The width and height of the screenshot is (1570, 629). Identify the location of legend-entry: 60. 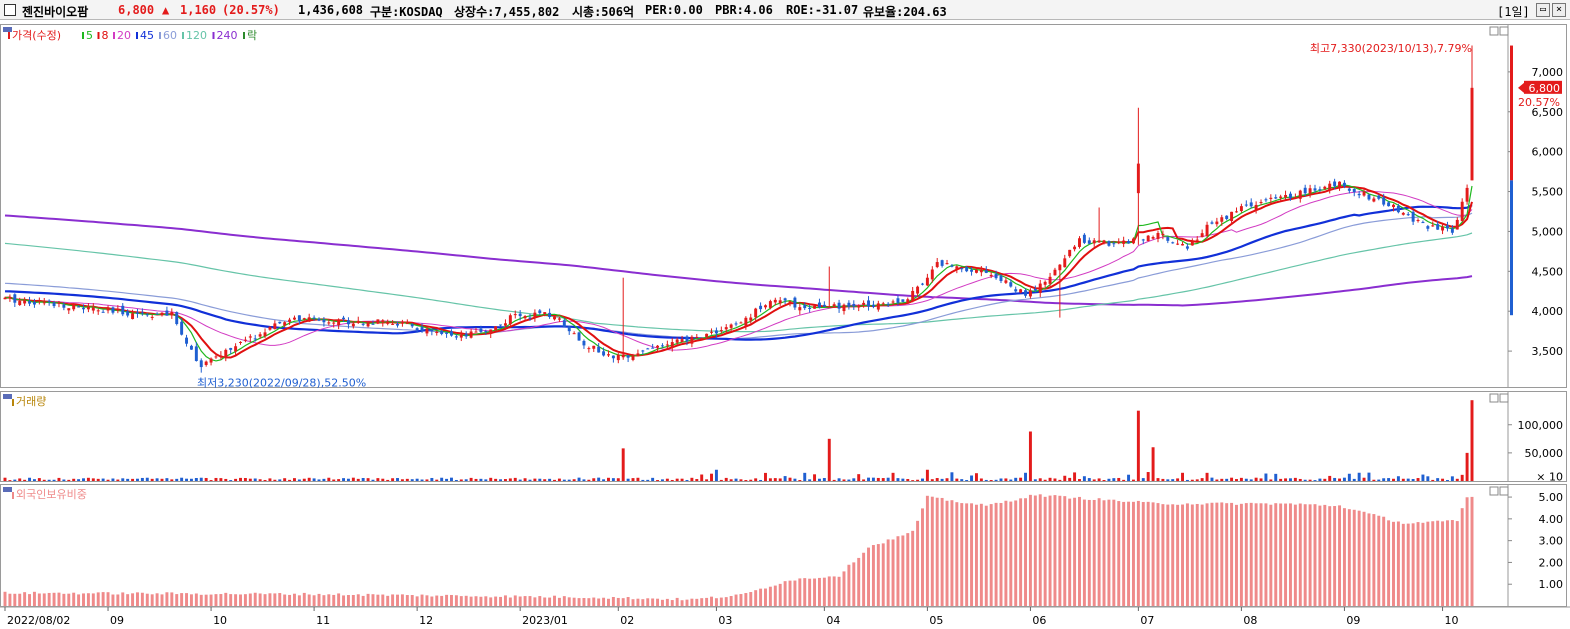
(170, 35).